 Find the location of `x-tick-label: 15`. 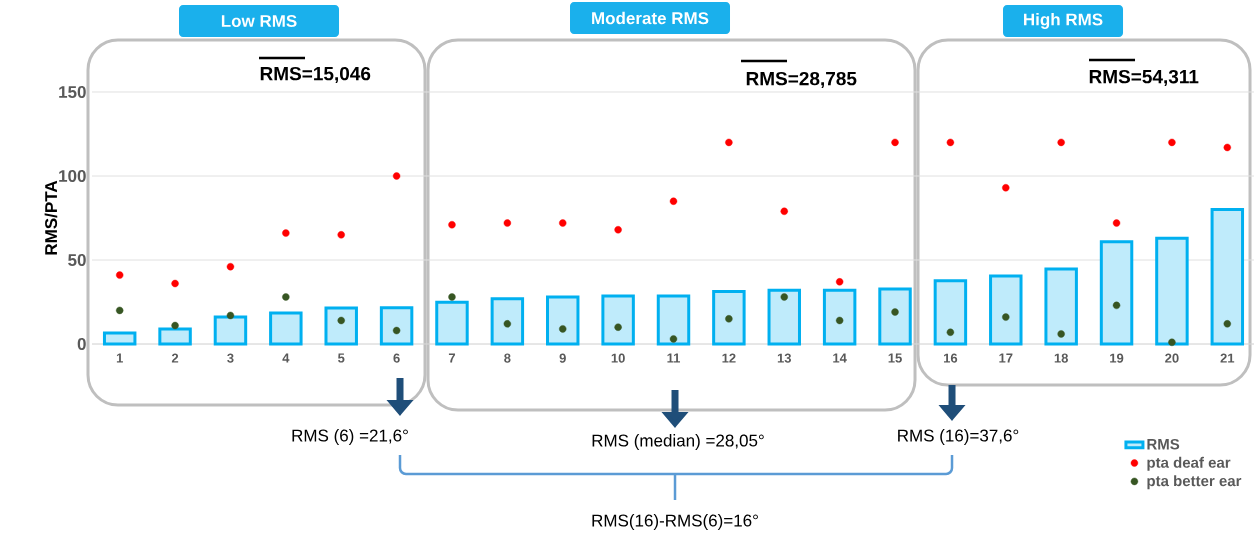

x-tick-label: 15 is located at coordinates (895, 358).